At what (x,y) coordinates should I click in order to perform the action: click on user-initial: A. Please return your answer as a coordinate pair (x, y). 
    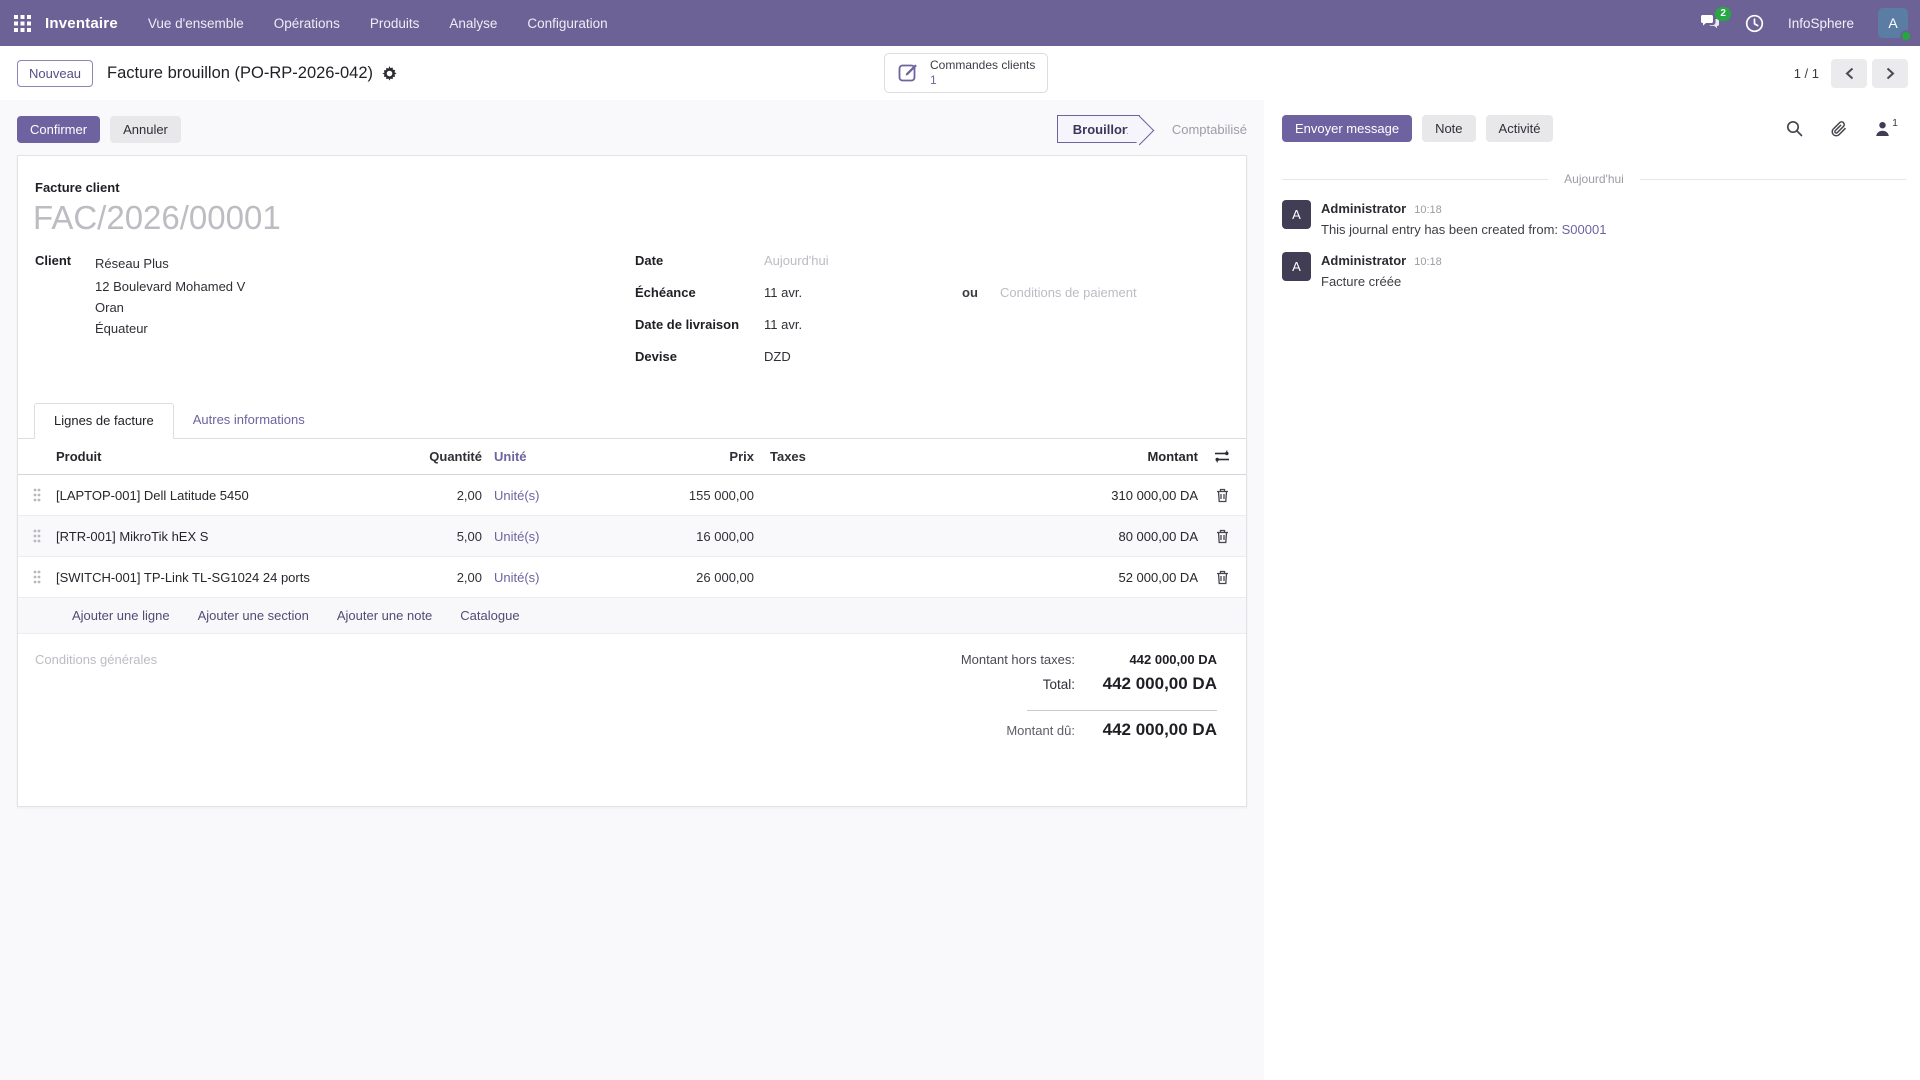
    Looking at the image, I should click on (1893, 23).